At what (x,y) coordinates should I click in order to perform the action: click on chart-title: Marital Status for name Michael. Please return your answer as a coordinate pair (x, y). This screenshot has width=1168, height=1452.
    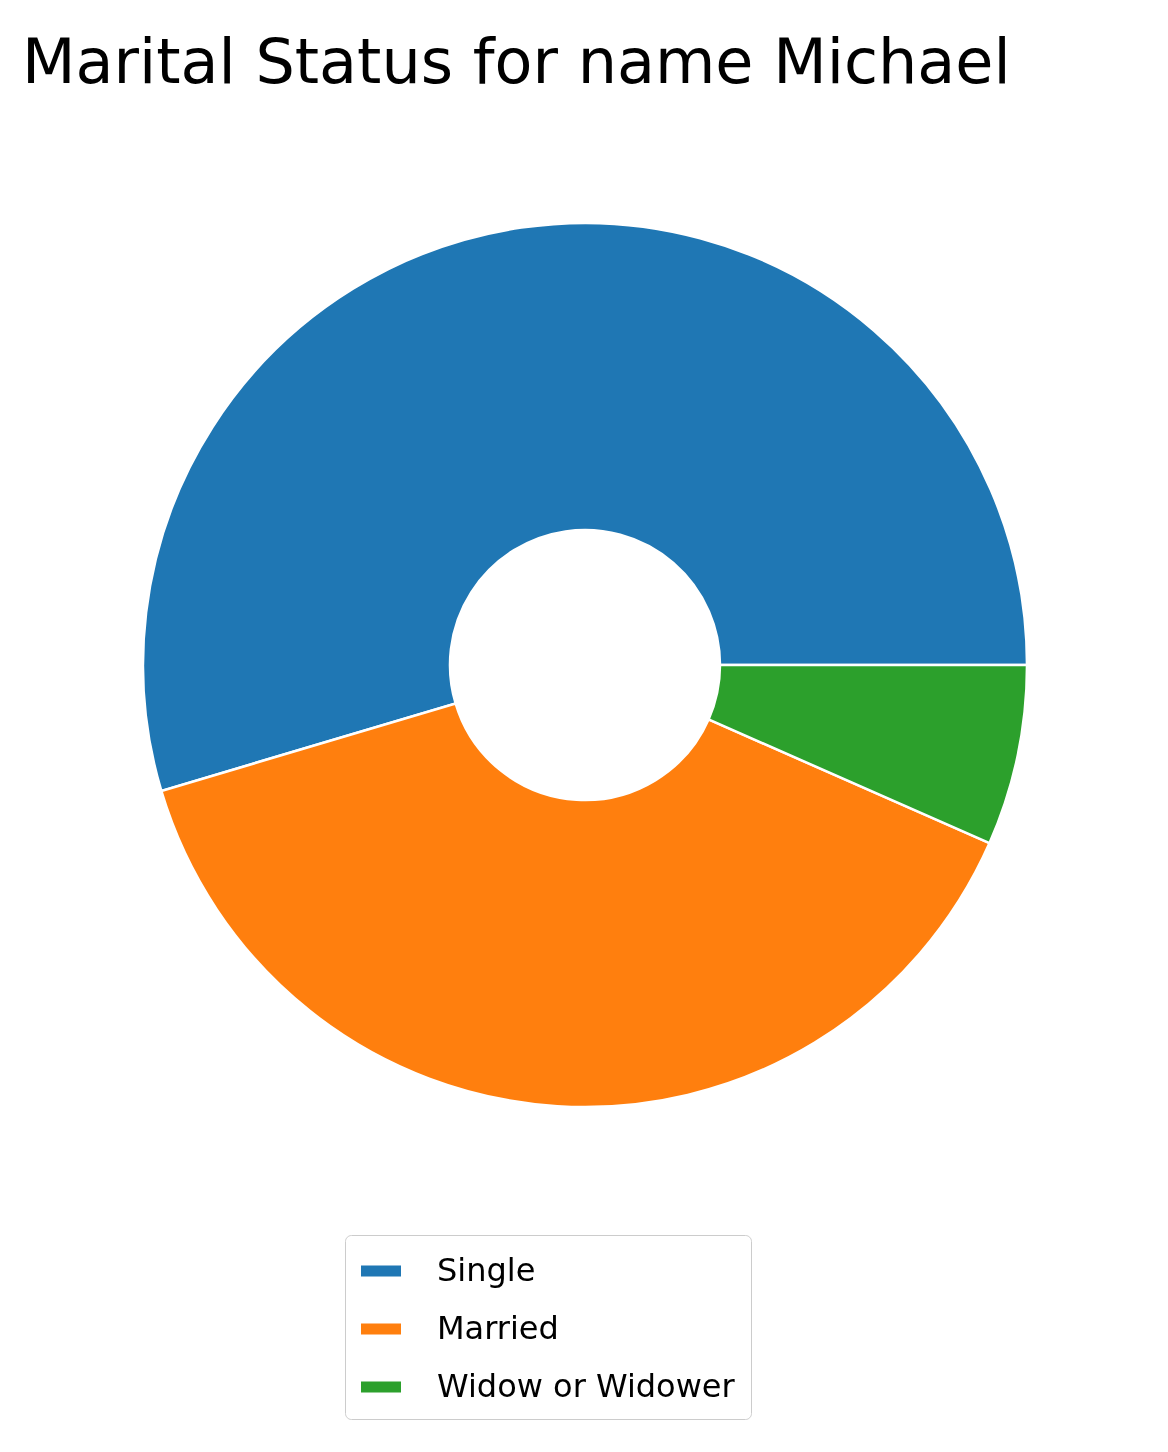
    Looking at the image, I should click on (516, 61).